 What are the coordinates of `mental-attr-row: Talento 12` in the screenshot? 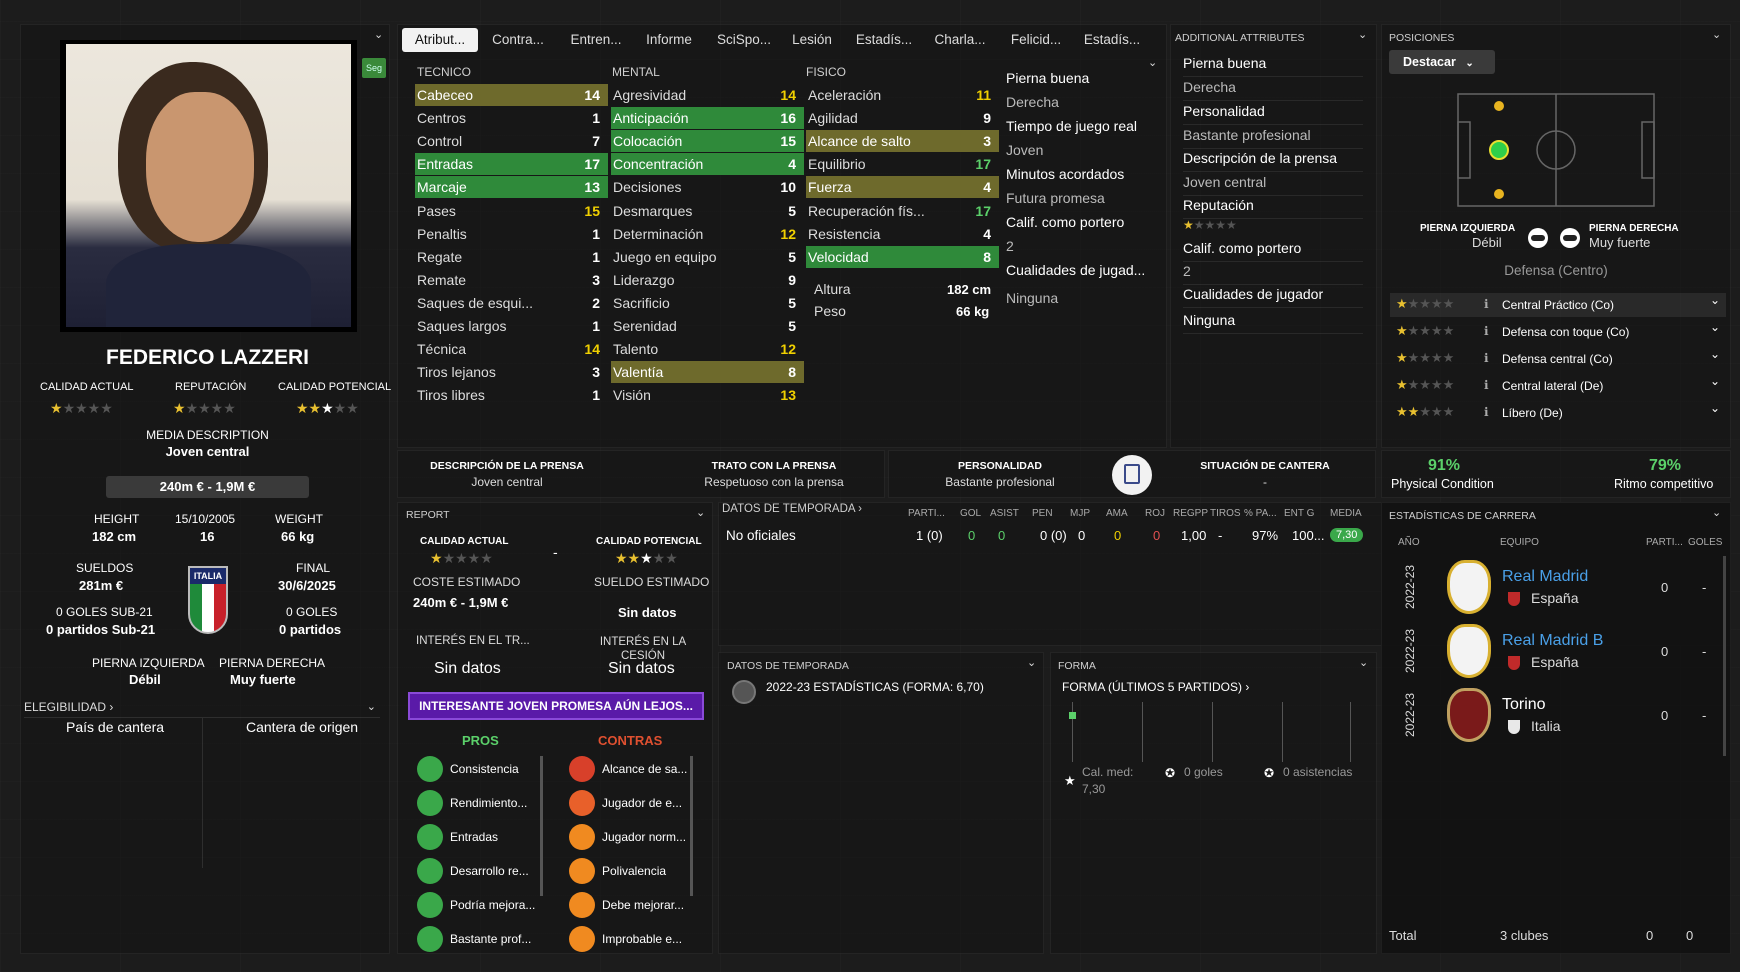 It's located at (707, 349).